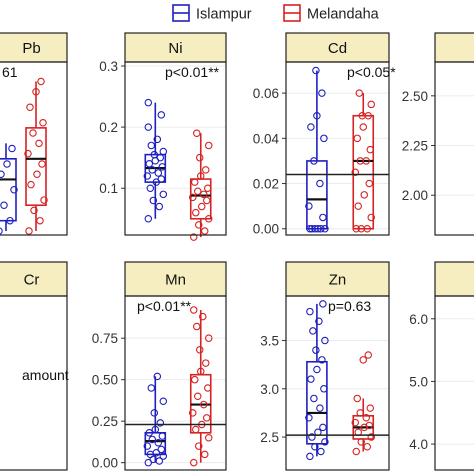 This screenshot has height=474, width=474. I want to click on p-value-annotation: amount, so click(45, 375).